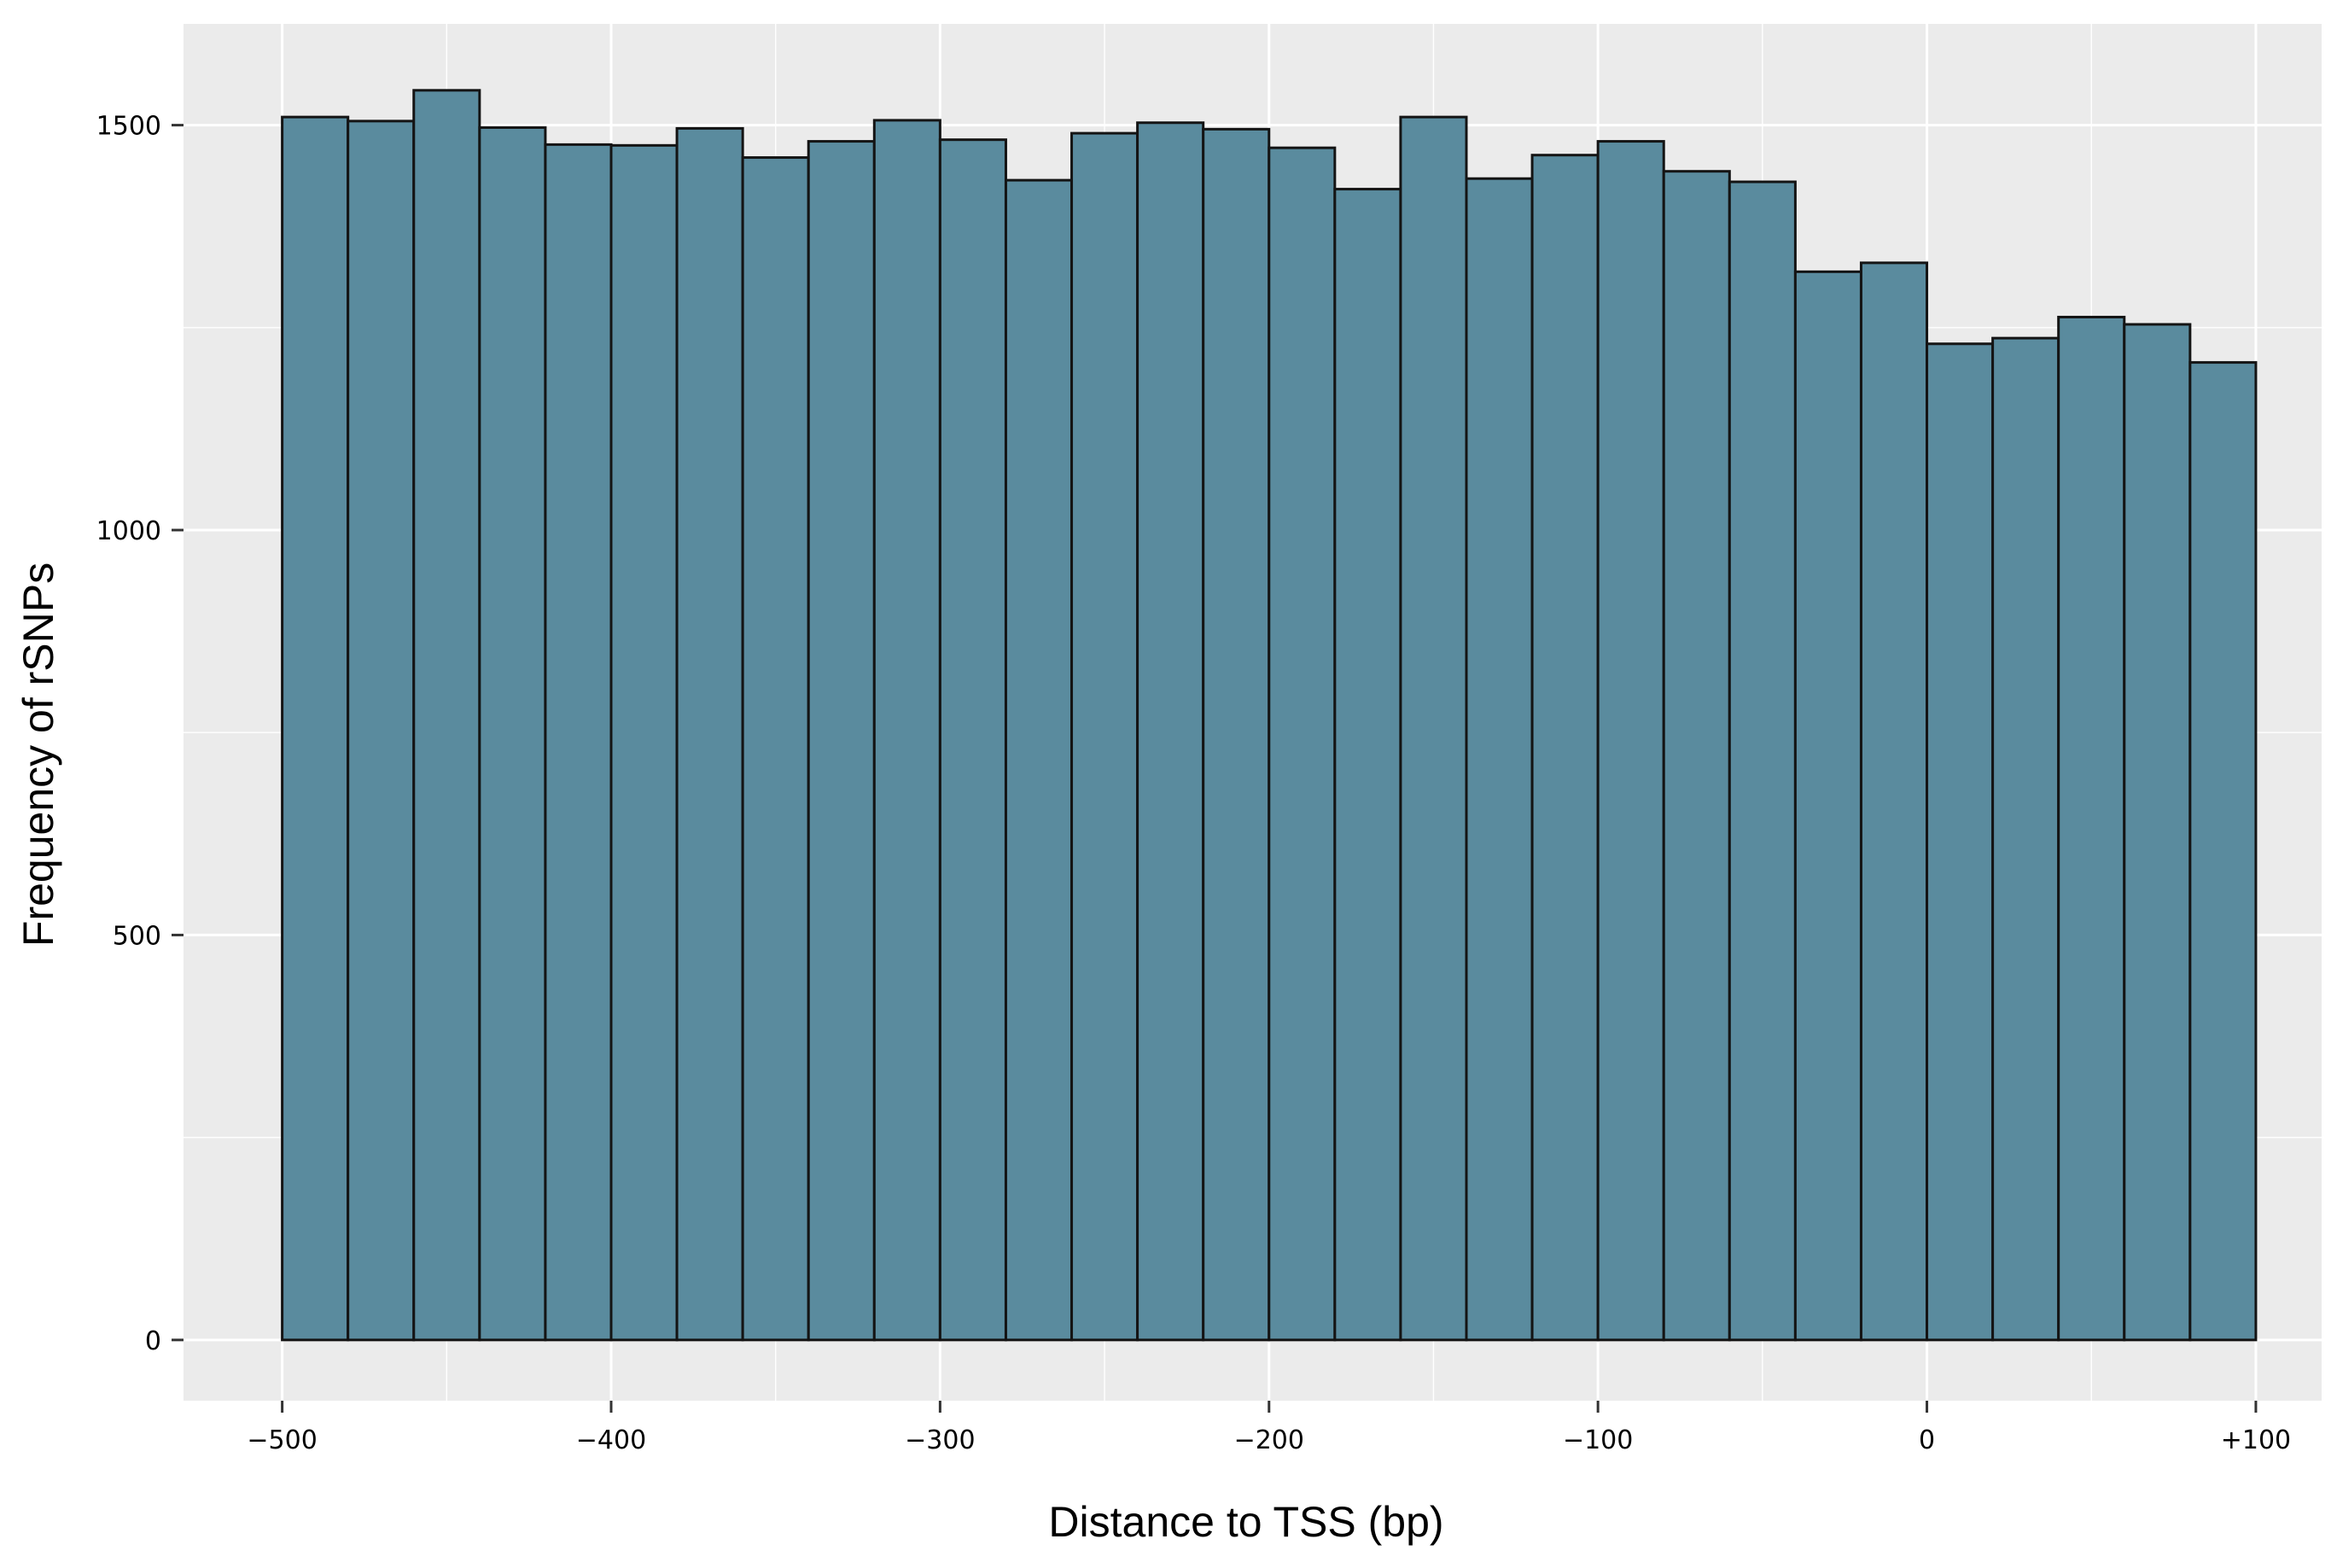 This screenshot has width=2337, height=1568. I want to click on x-tick-label: −200, so click(1269, 1440).